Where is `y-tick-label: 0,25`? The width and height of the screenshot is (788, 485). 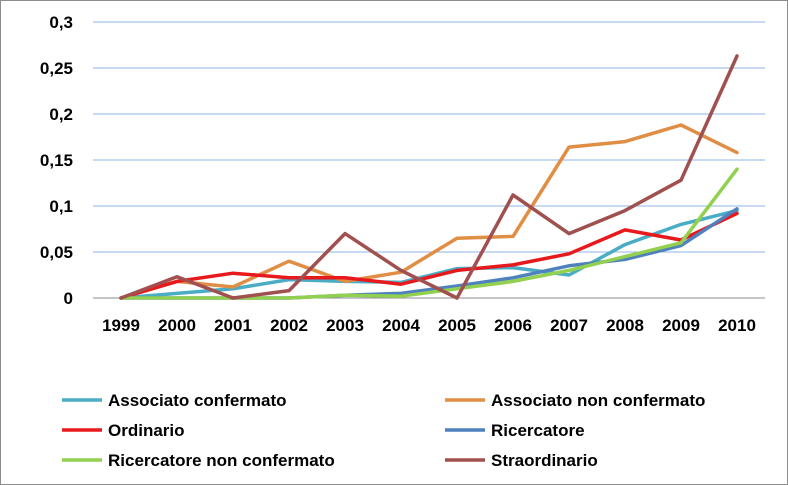 y-tick-label: 0,25 is located at coordinates (56, 68).